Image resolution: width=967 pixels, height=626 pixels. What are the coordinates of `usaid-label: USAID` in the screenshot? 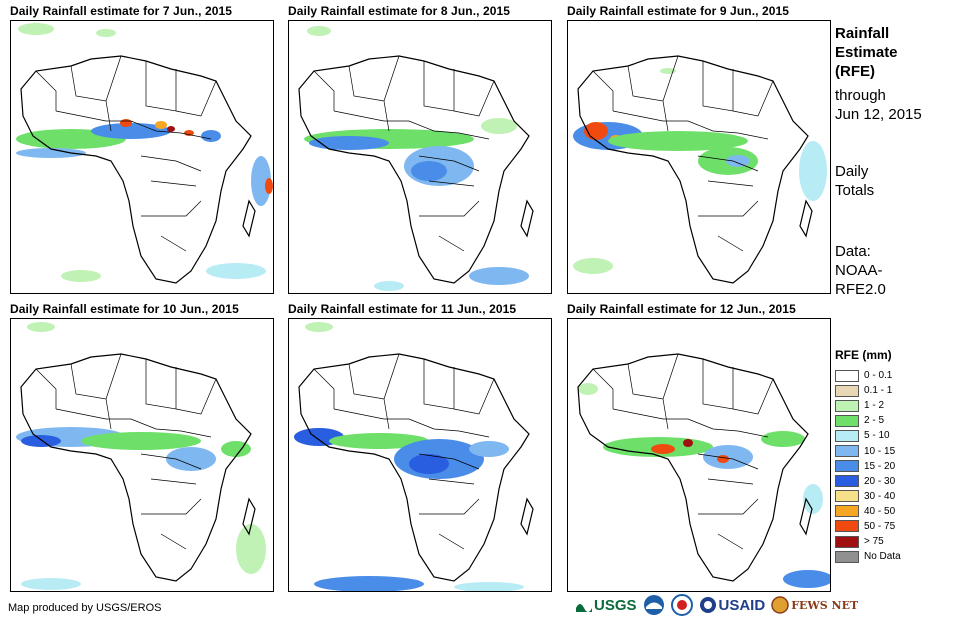 It's located at (742, 605).